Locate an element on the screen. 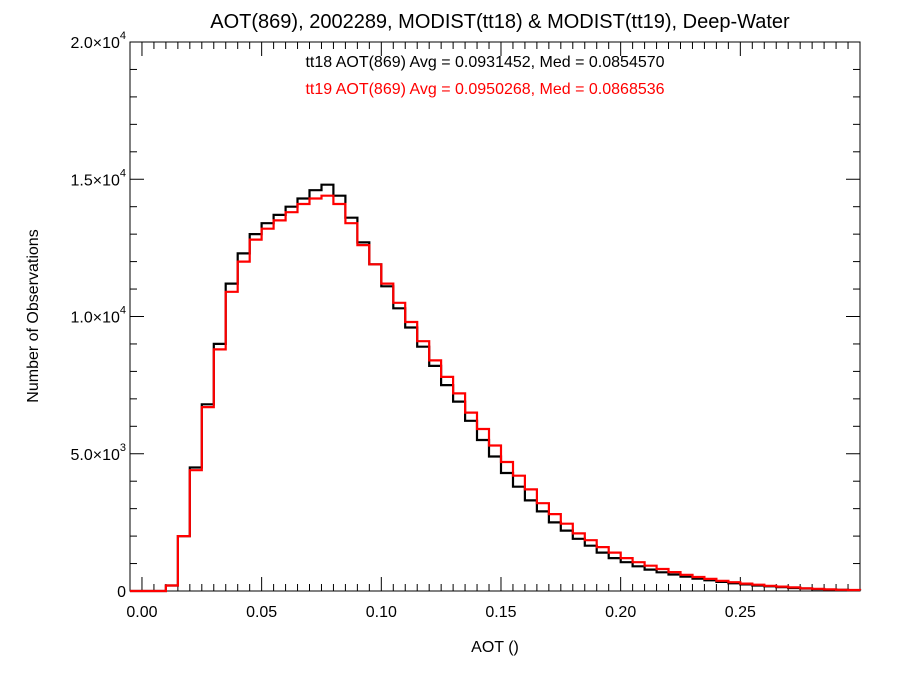  y-tick-label: 1.0×10⁴ is located at coordinates (98, 316).